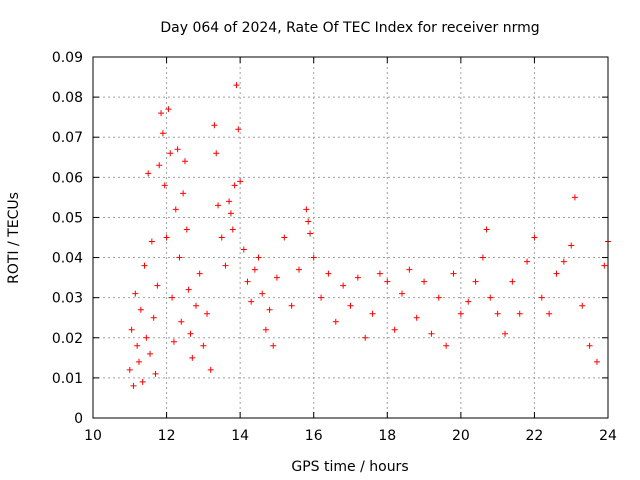  What do you see at coordinates (67, 58) in the screenshot?
I see `y-tick-label: 0.09` at bounding box center [67, 58].